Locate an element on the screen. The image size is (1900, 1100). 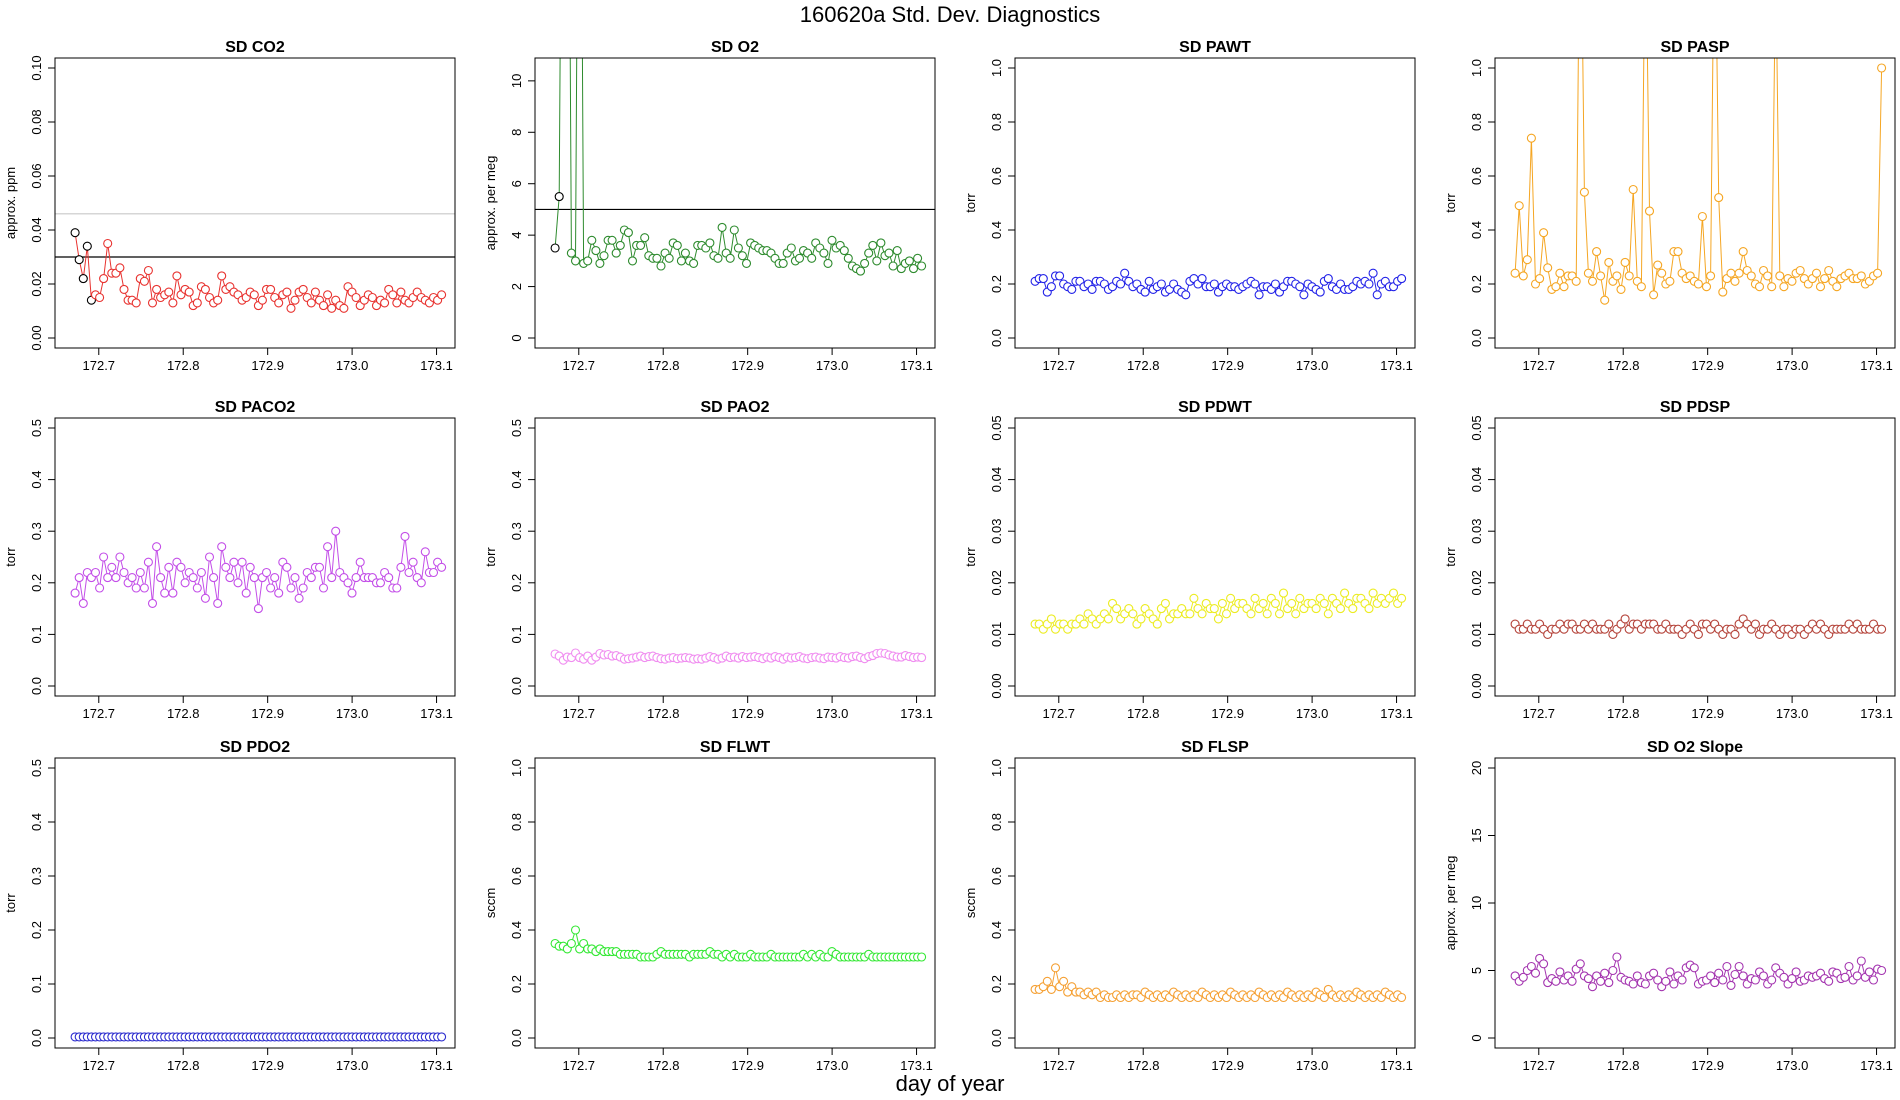
y-tick-label: 0.8 is located at coordinates (1476, 122).